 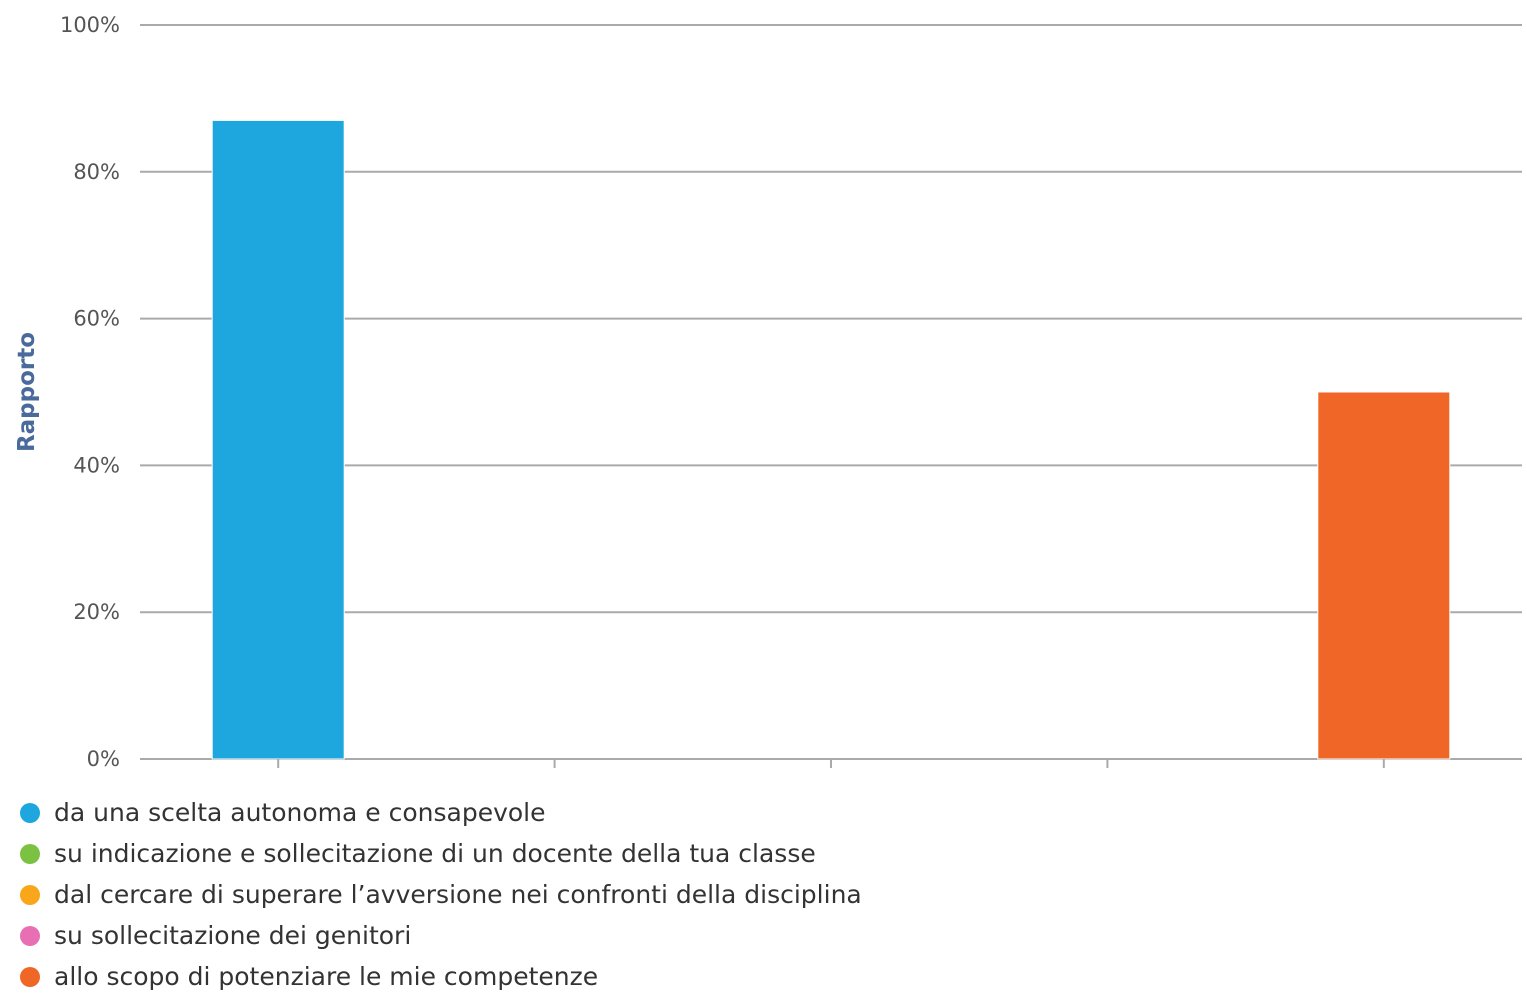 What do you see at coordinates (90, 392) in the screenshot?
I see `y-axis-ticks: 0% 20% 40% 60% 80% 100%` at bounding box center [90, 392].